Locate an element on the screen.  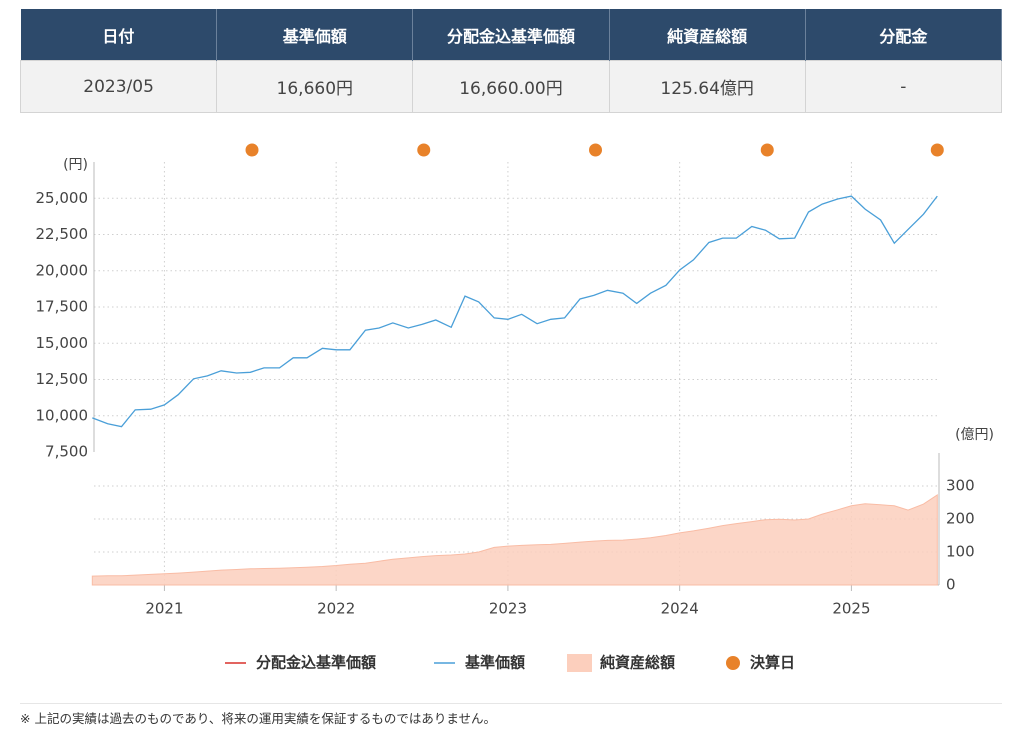
cell: 125.64億円 is located at coordinates (707, 86).